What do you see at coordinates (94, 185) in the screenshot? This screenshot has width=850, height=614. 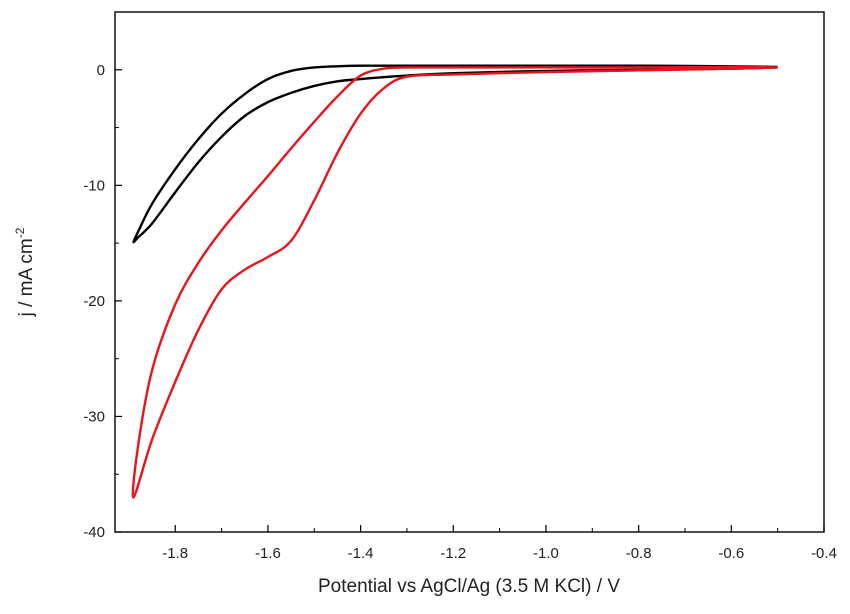 I see `y-tick-label: -10` at bounding box center [94, 185].